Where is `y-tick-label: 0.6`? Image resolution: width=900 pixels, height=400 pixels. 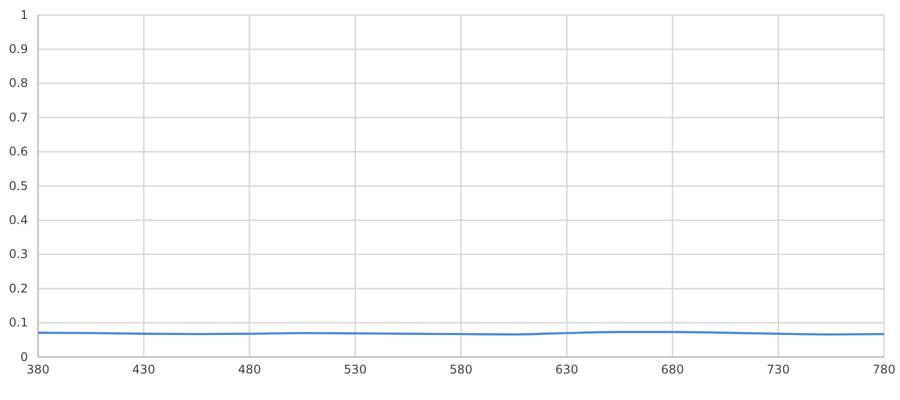
y-tick-label: 0.6 is located at coordinates (18, 151).